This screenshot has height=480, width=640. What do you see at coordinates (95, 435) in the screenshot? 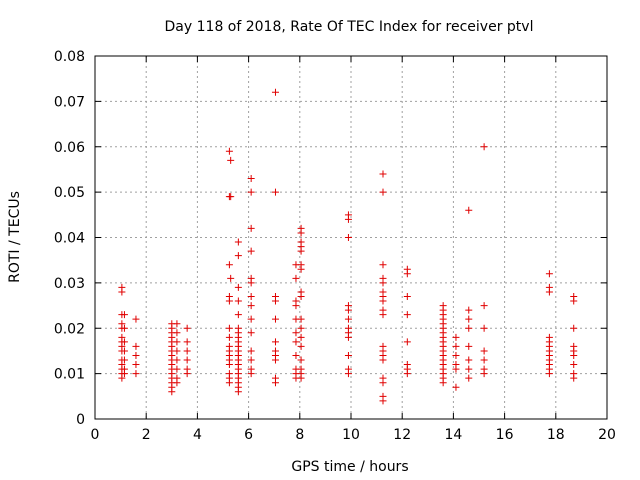
I see `x-tick-label: 0` at bounding box center [95, 435].